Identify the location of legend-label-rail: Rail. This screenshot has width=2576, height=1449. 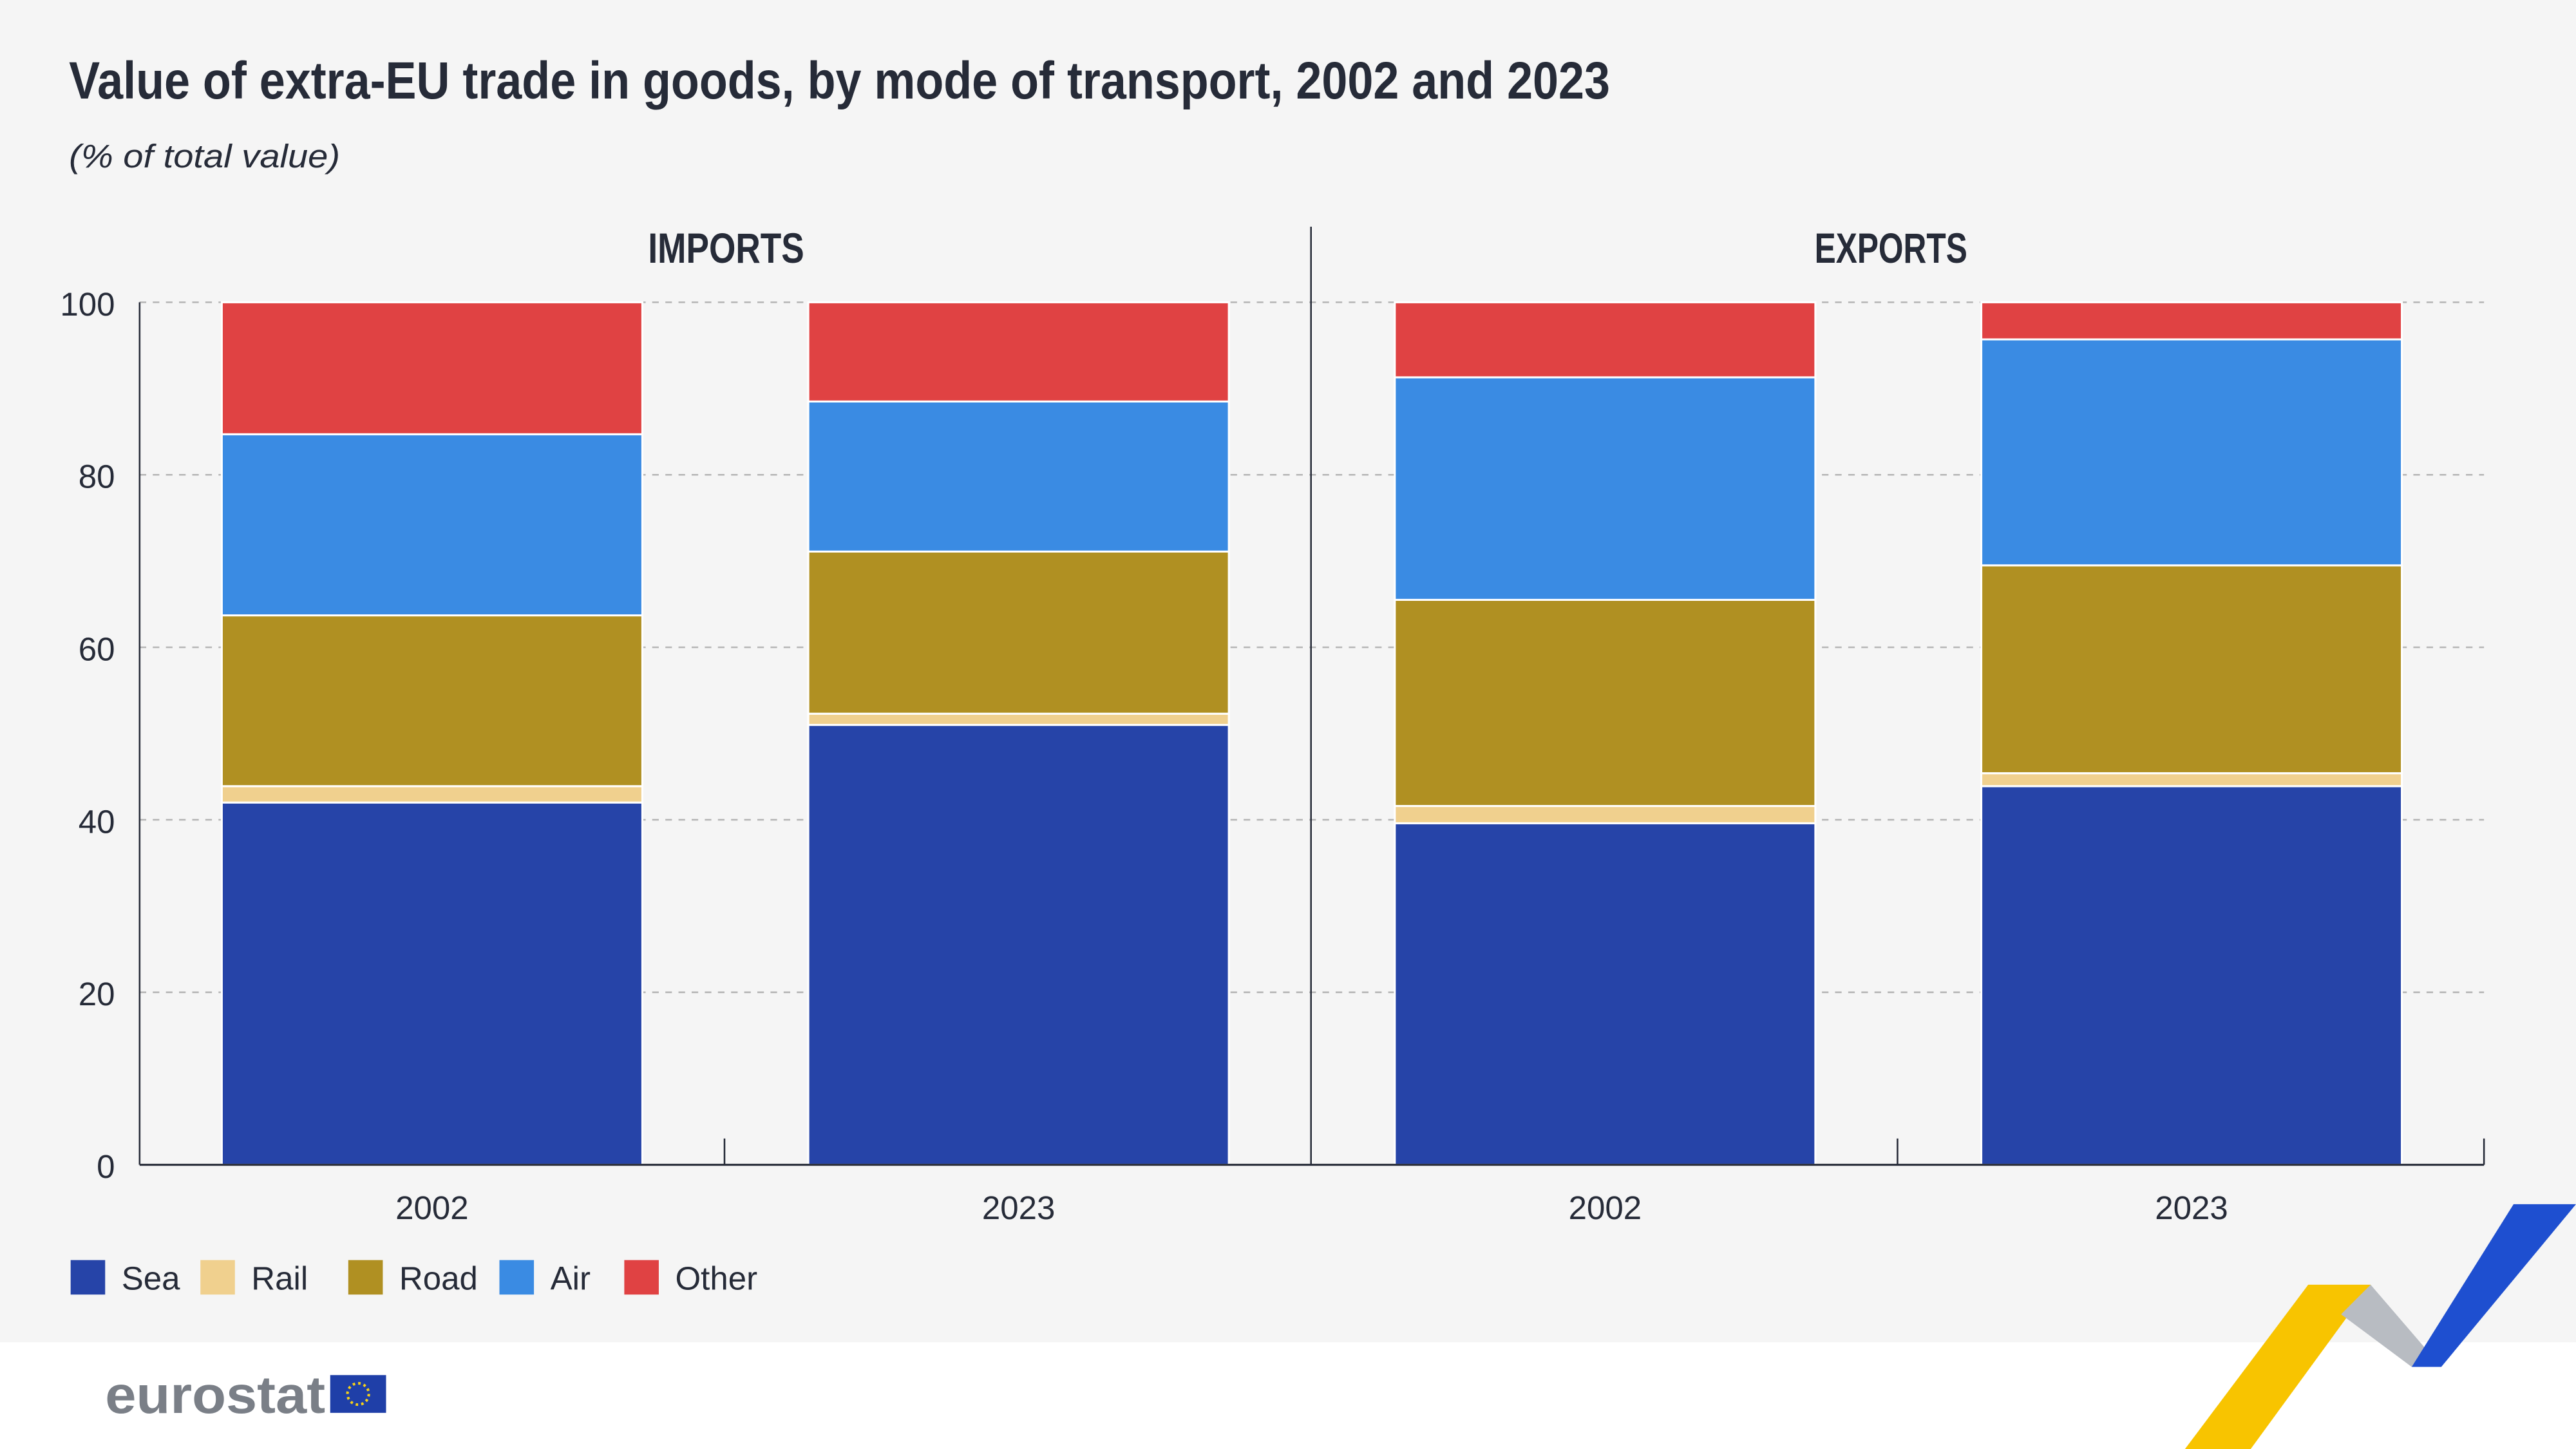
(279, 1278).